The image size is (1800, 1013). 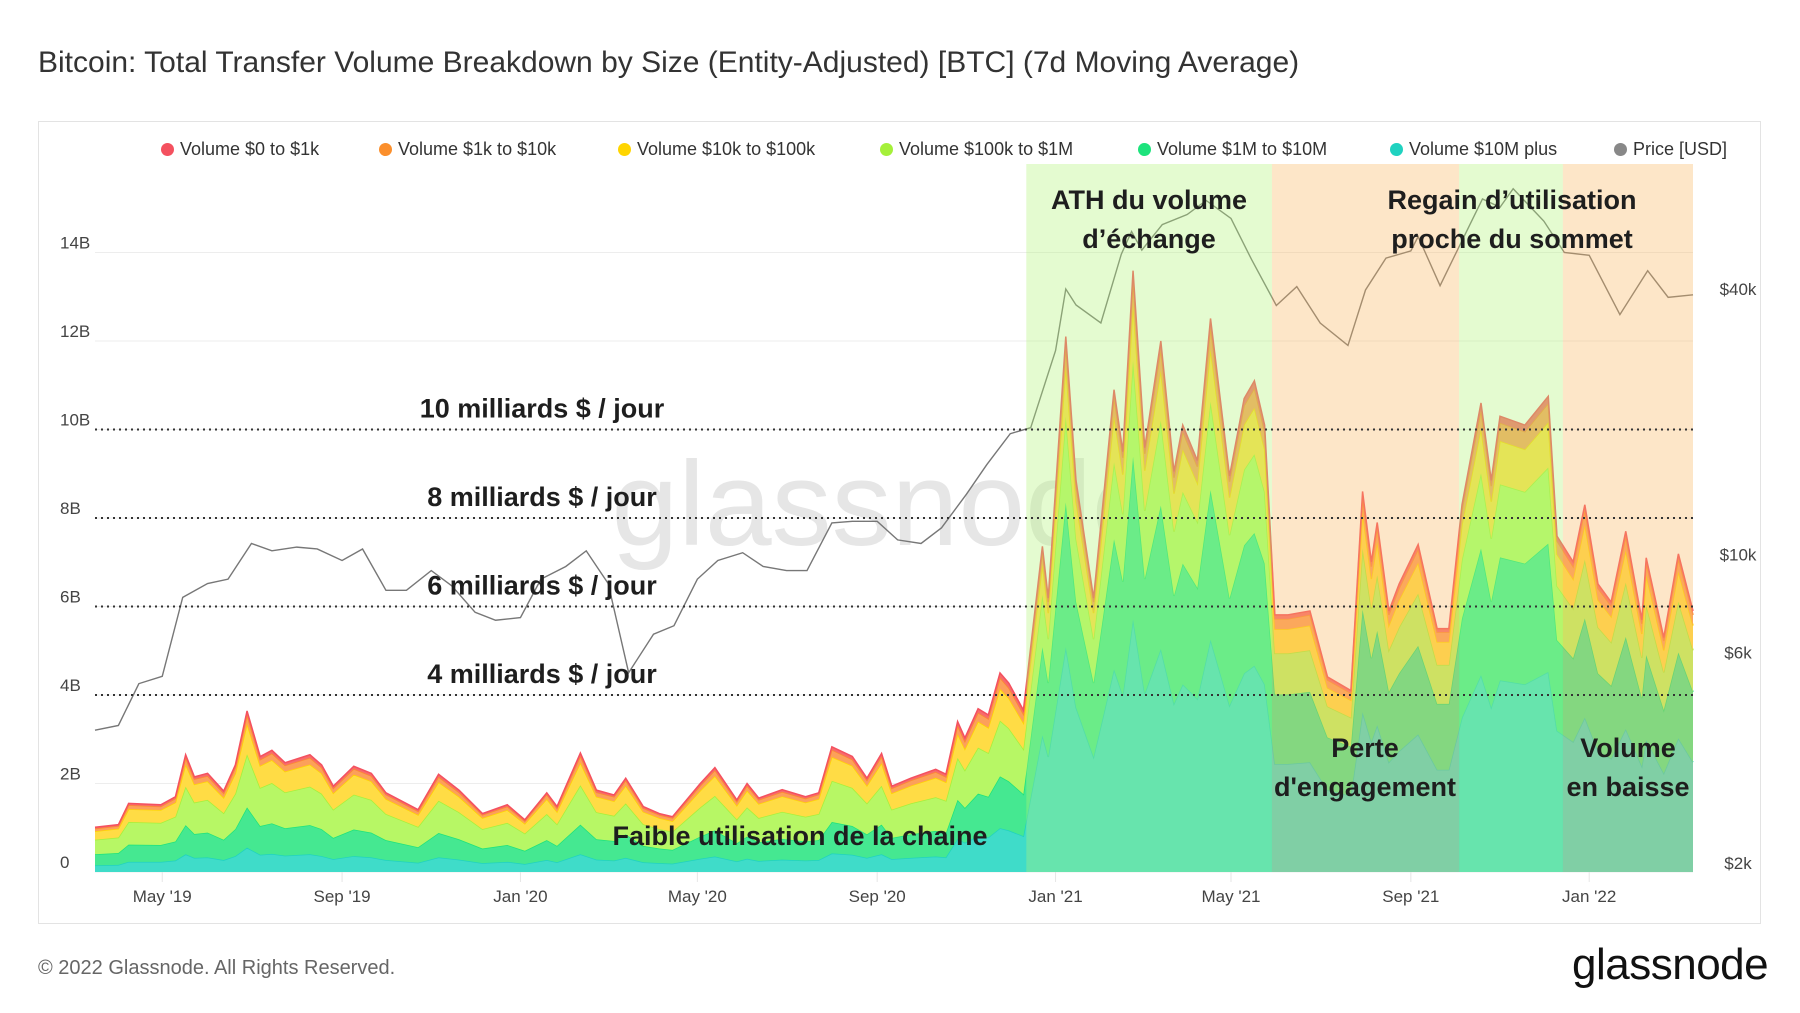 What do you see at coordinates (477, 149) in the screenshot?
I see `legend-label: Volume $1k to $10k` at bounding box center [477, 149].